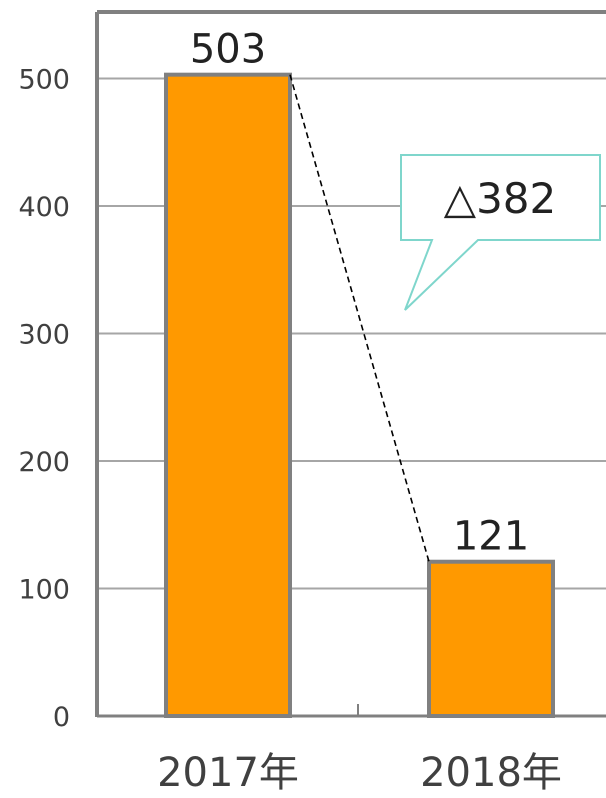 This screenshot has height=798, width=606. I want to click on data-label: 503, so click(228, 50).